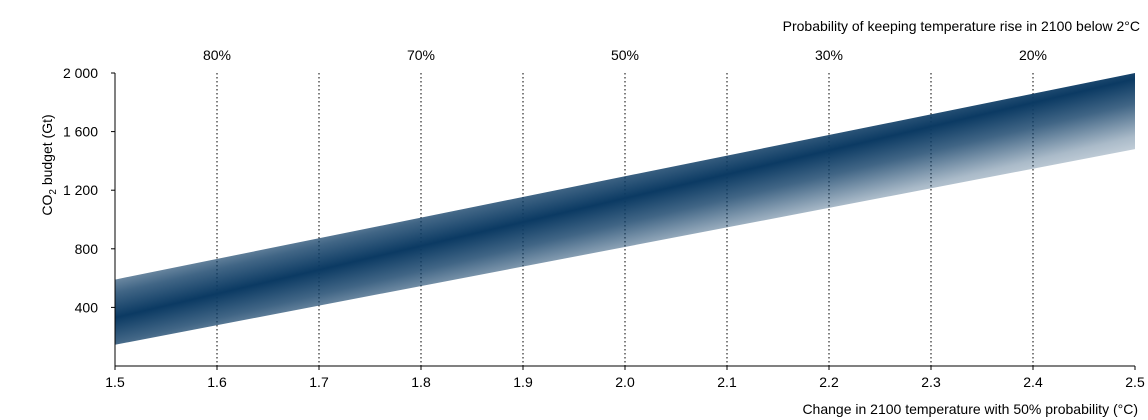  Describe the element at coordinates (523, 382) in the screenshot. I see `x-tick-label: 1.9` at that location.